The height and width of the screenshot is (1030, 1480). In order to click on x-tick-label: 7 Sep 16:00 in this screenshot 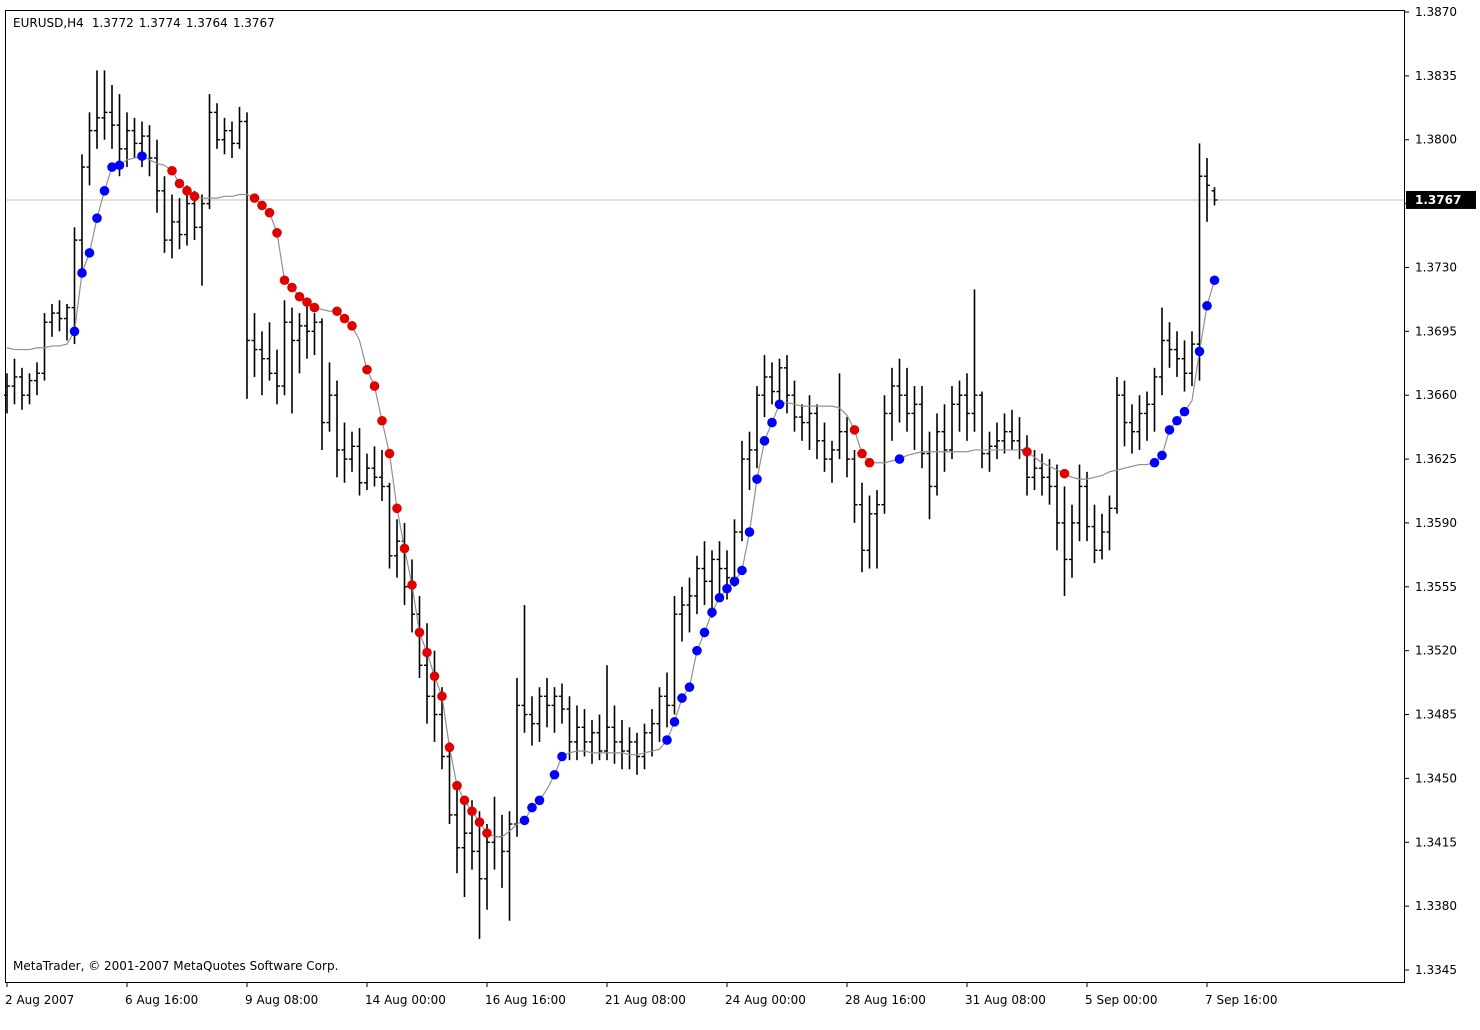, I will do `click(1241, 1000)`.